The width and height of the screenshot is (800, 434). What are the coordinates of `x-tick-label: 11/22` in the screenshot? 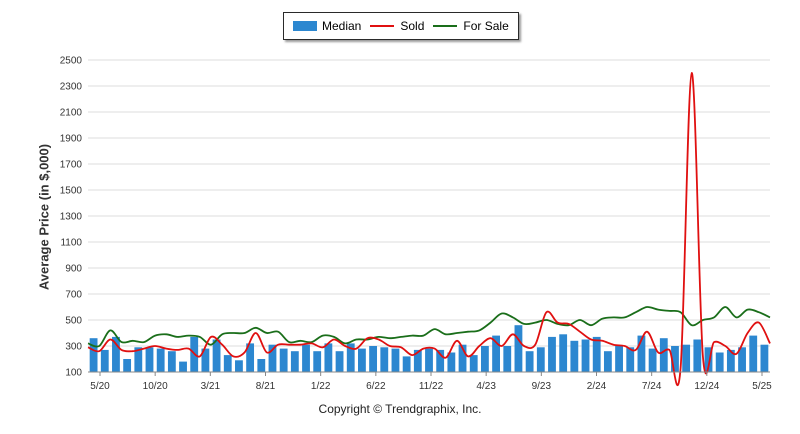 It's located at (431, 386).